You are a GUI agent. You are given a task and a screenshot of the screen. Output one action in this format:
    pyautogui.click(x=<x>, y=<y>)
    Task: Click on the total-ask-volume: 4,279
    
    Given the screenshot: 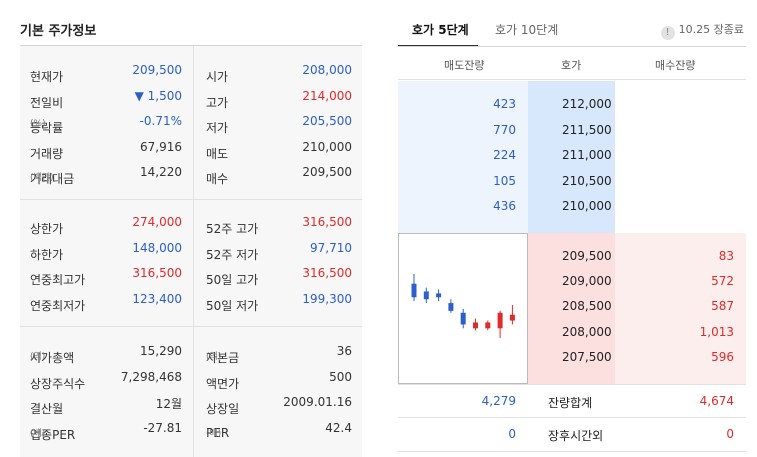 What is the action you would take?
    pyautogui.click(x=498, y=401)
    